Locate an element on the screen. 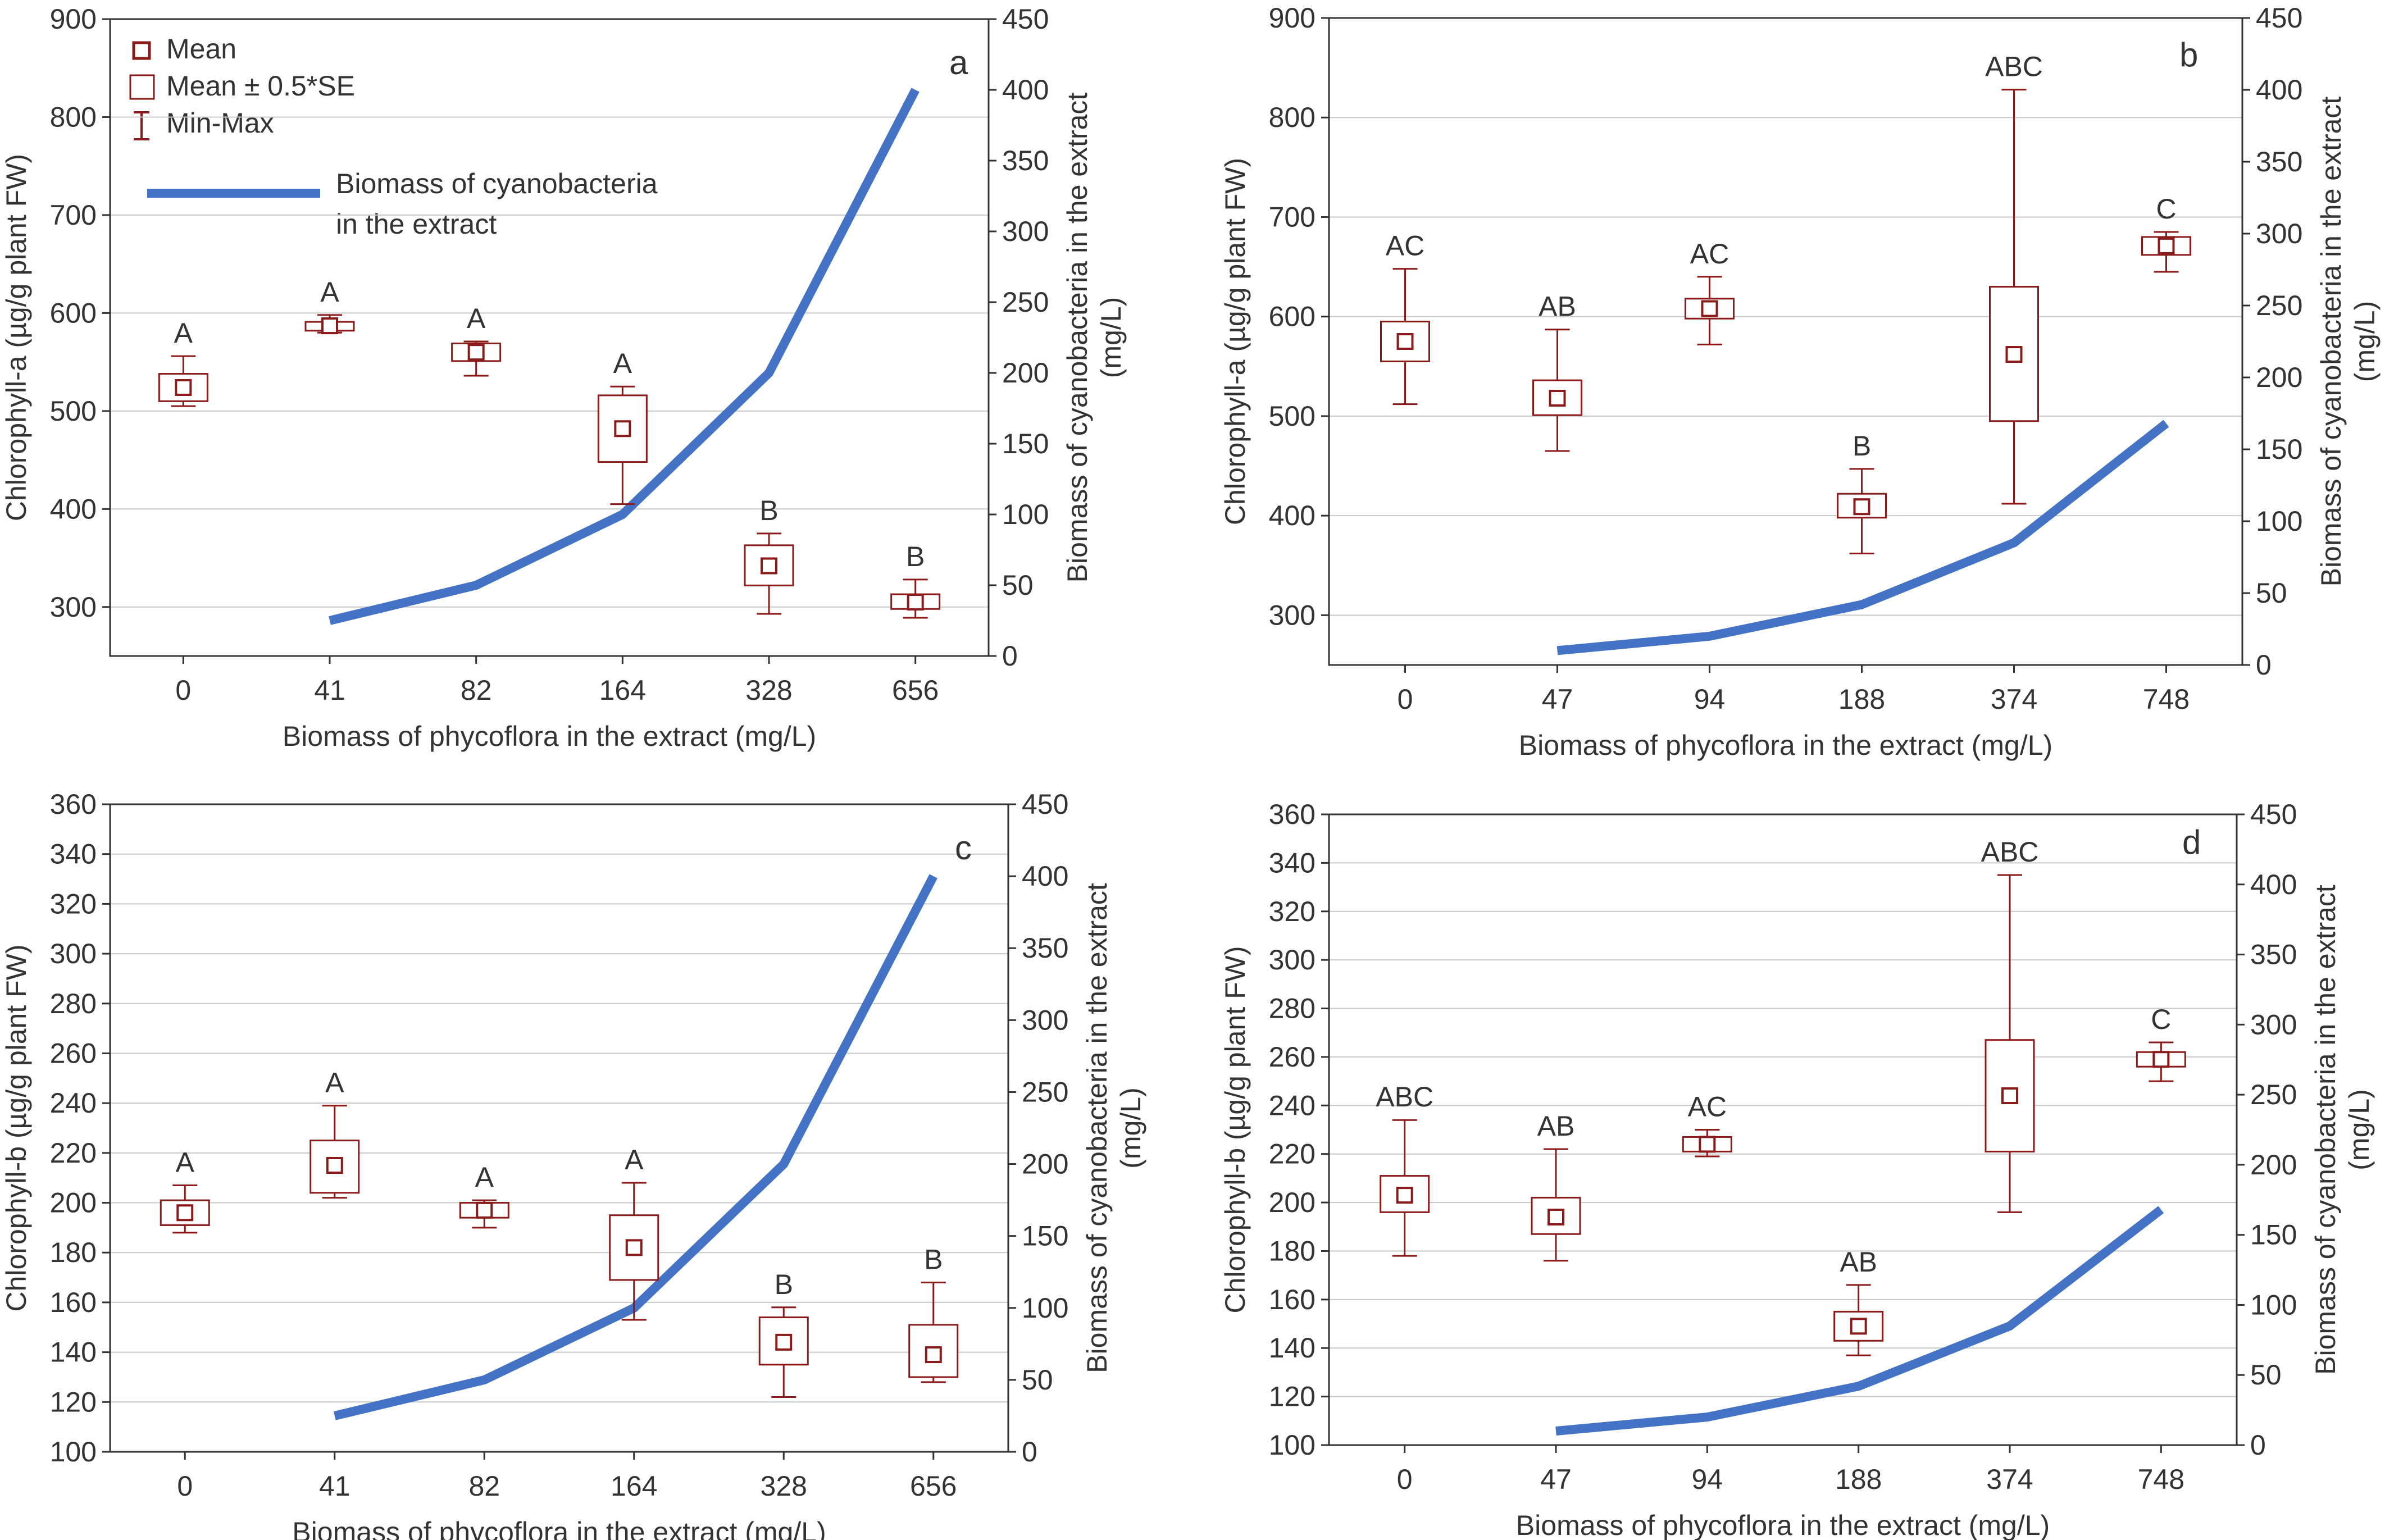  box-plot-188: B is located at coordinates (1862, 492).